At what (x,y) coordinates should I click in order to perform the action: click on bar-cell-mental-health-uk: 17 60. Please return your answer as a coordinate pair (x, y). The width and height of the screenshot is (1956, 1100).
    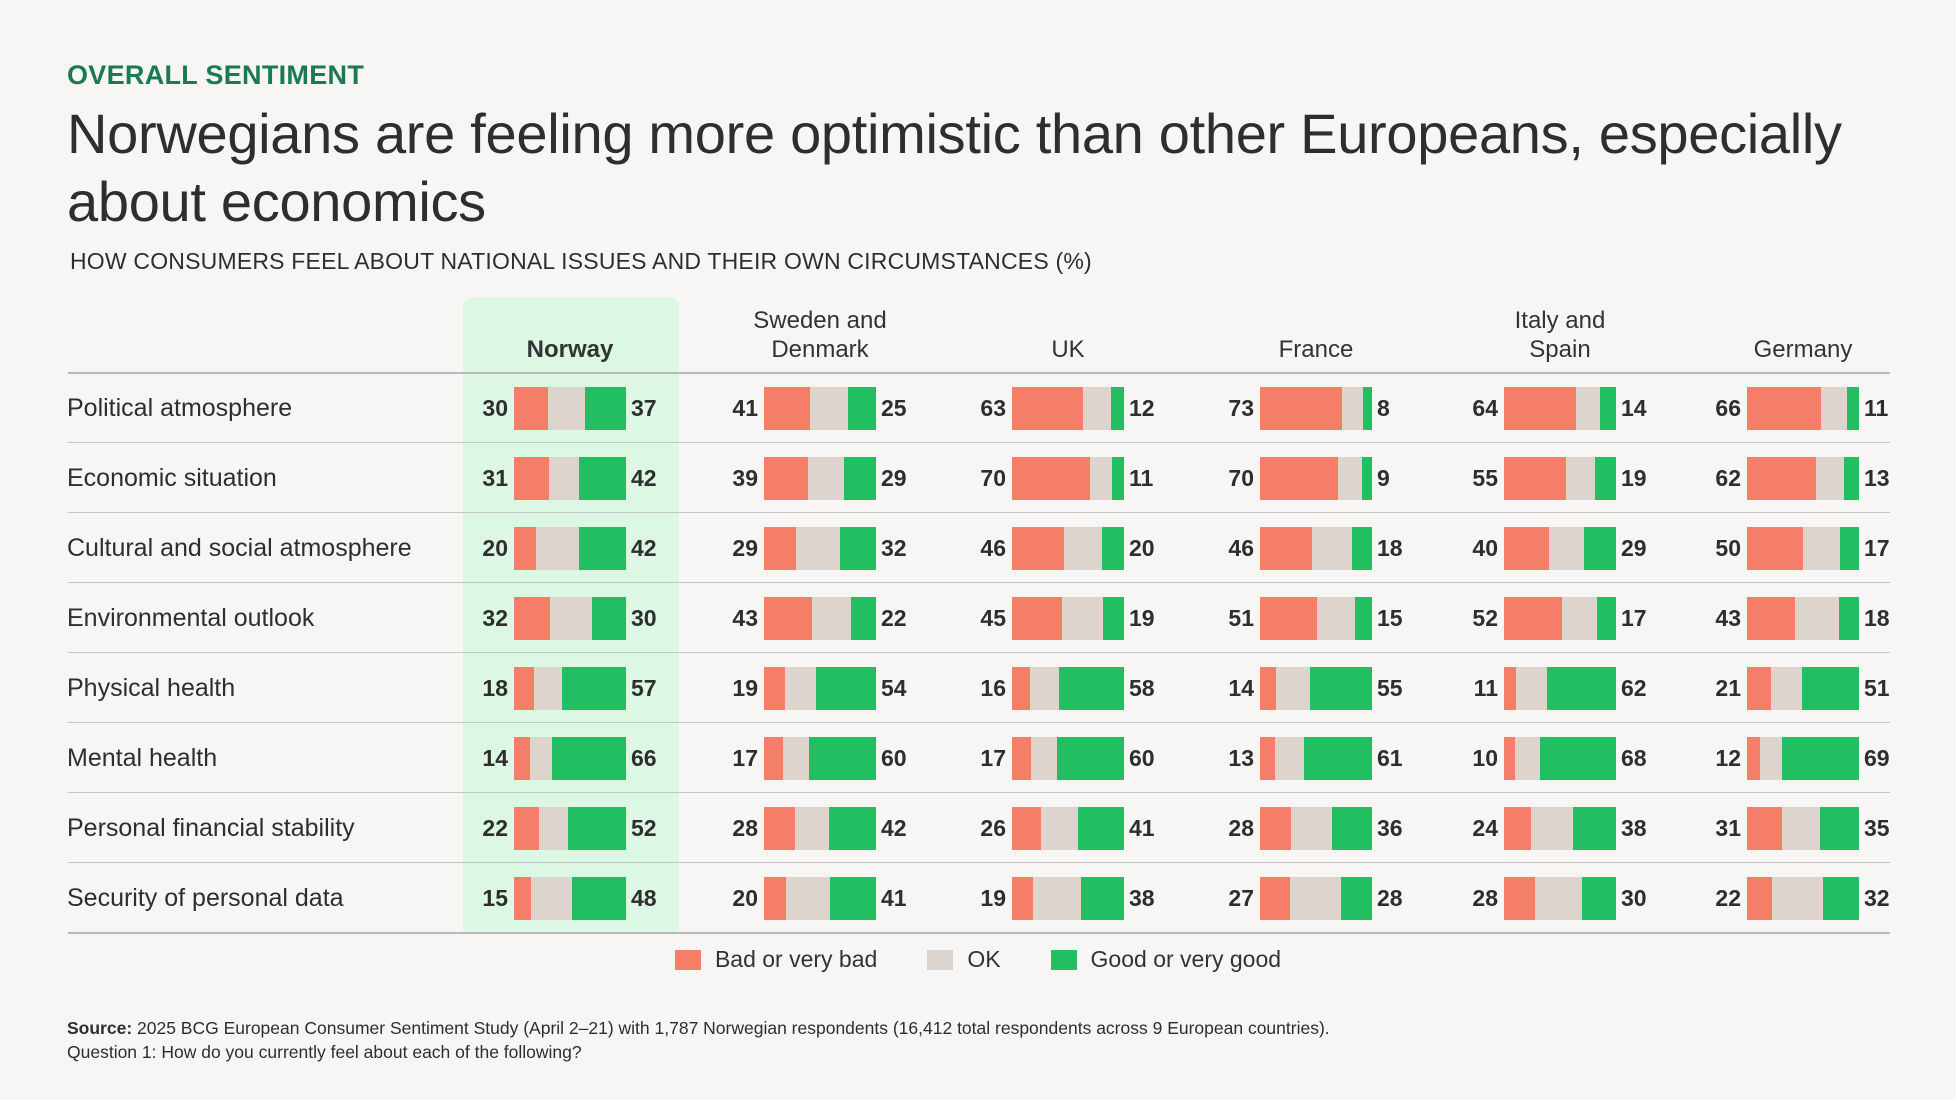
    Looking at the image, I should click on (978, 758).